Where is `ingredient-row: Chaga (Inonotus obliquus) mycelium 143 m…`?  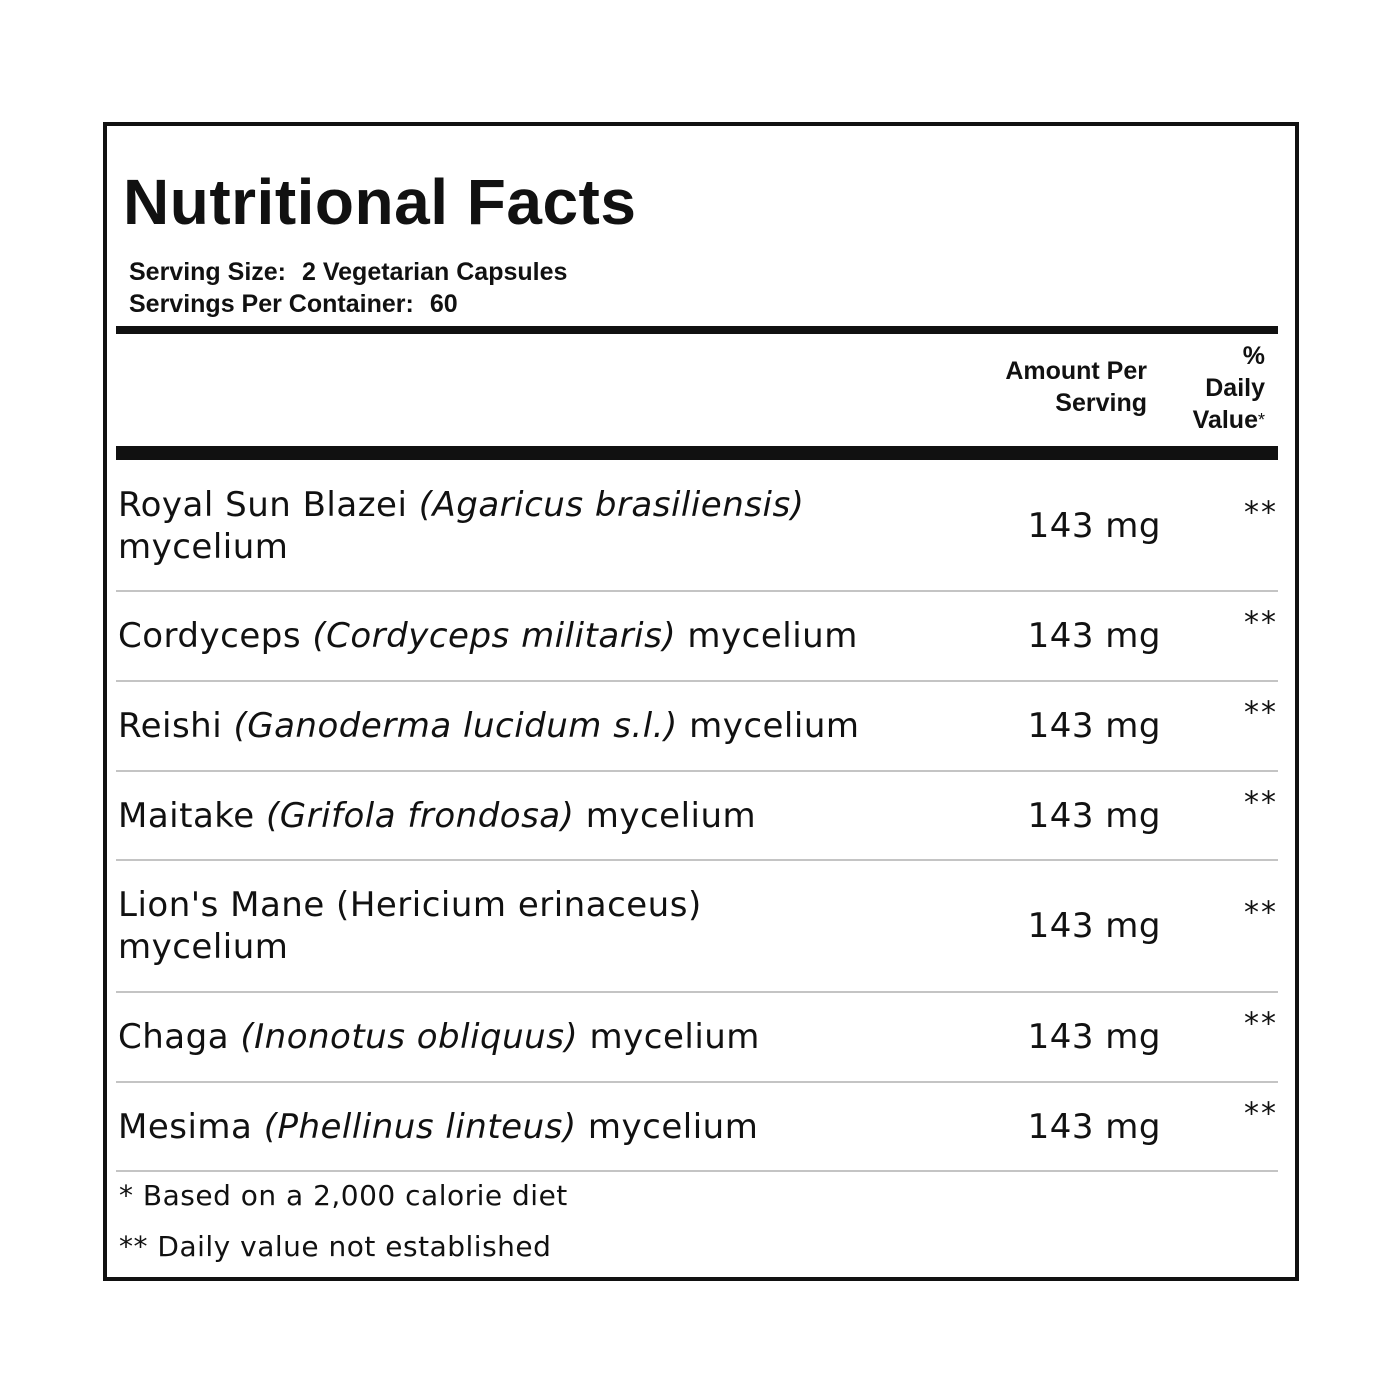
ingredient-row: Chaga (Inonotus obliquus) mycelium 143 m… is located at coordinates (697, 1038).